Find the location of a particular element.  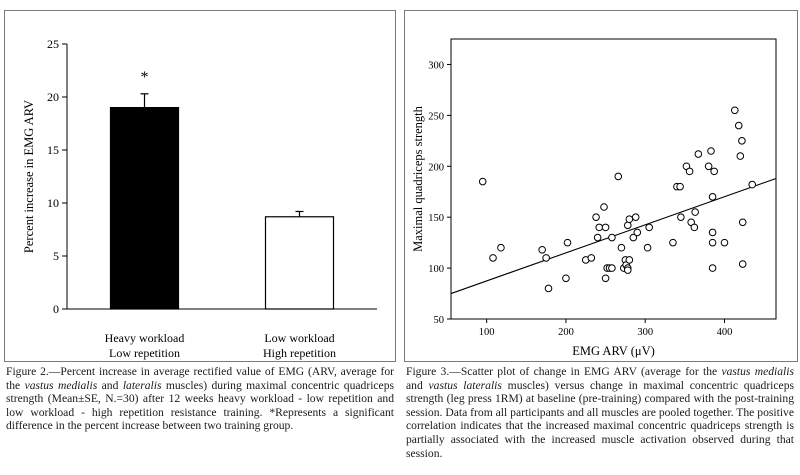

x-tick-label: 200 is located at coordinates (566, 332).